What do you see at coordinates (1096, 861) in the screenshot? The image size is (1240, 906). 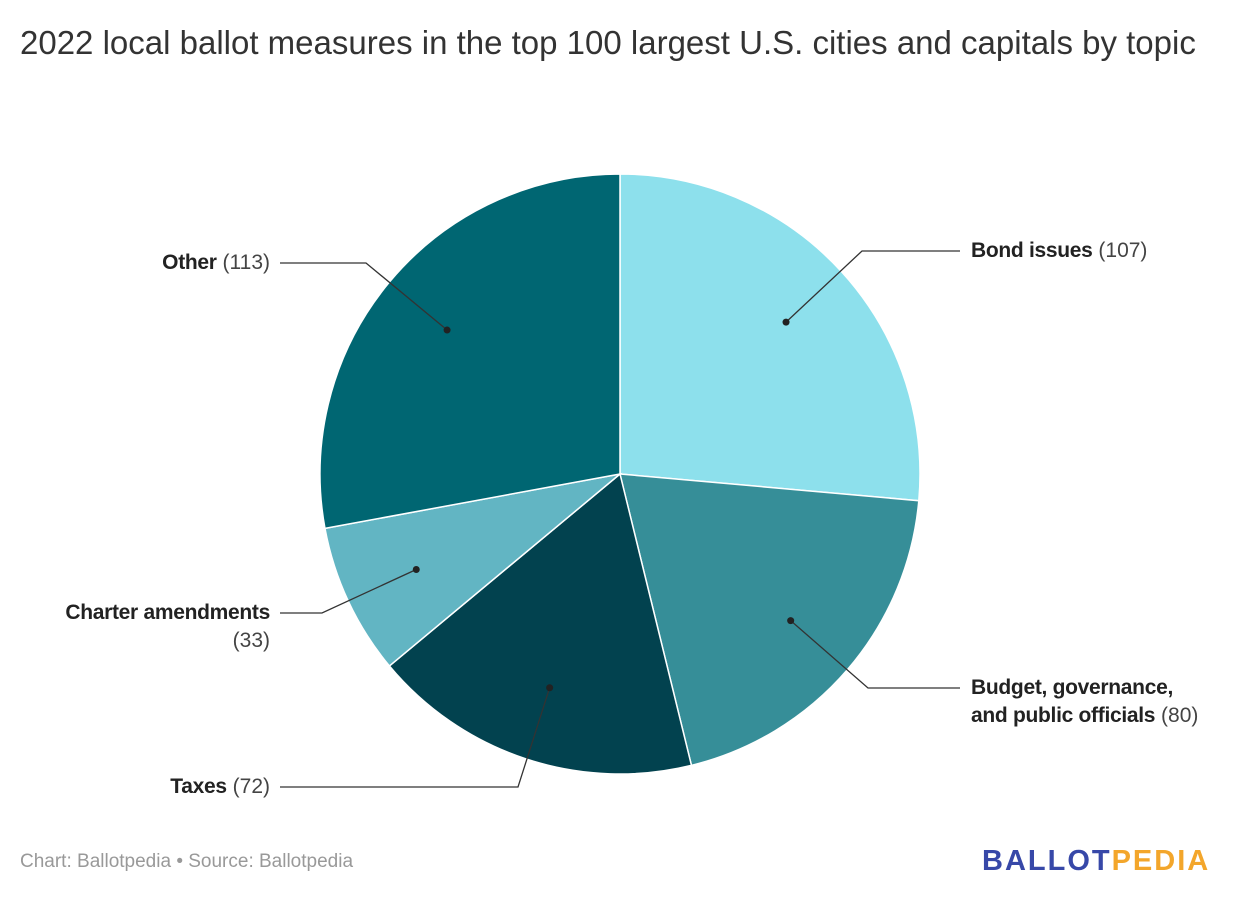 I see `ballotpedia-logo: BALLOTPEDIA` at bounding box center [1096, 861].